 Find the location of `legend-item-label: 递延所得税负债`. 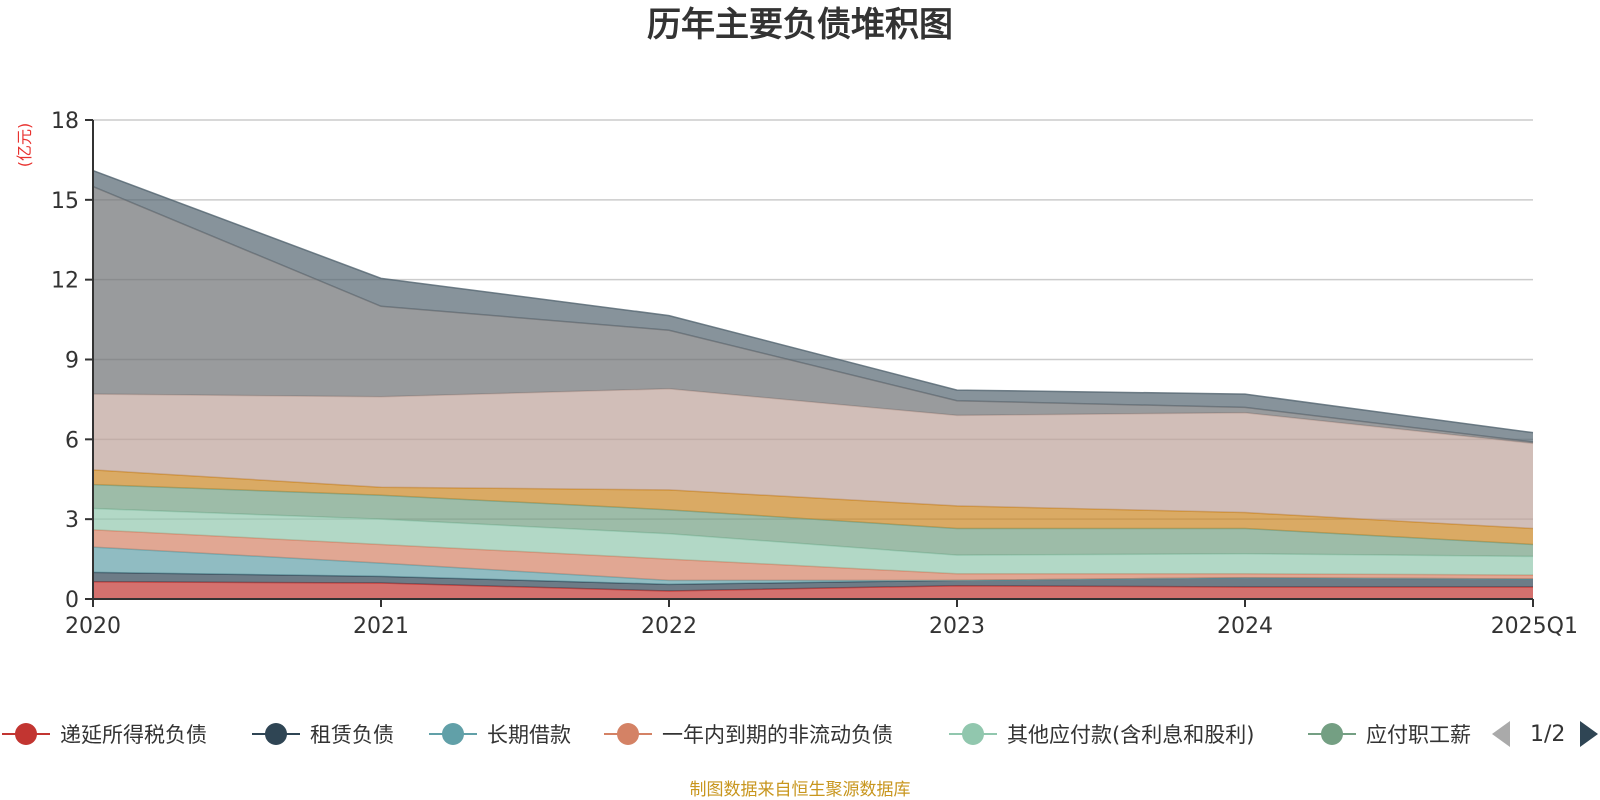

legend-item-label: 递延所得税负债 is located at coordinates (133, 735).